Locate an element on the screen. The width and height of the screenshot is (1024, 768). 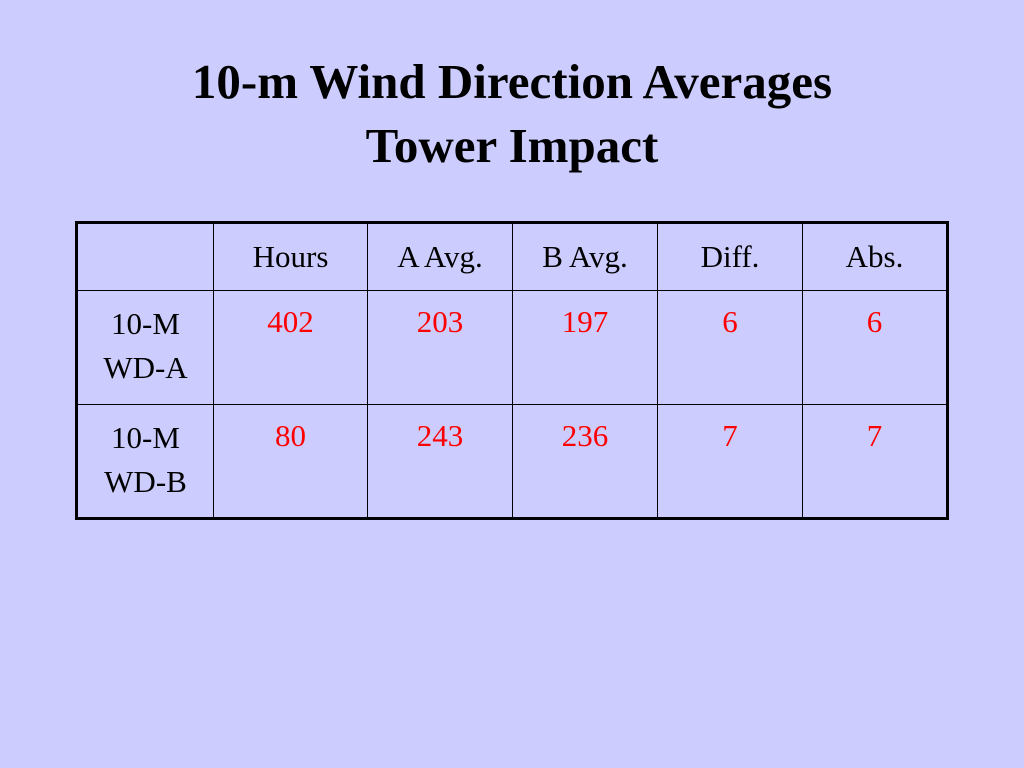
table-row: 10-M WD-B 80 243 236 7 7 is located at coordinates (512, 461).